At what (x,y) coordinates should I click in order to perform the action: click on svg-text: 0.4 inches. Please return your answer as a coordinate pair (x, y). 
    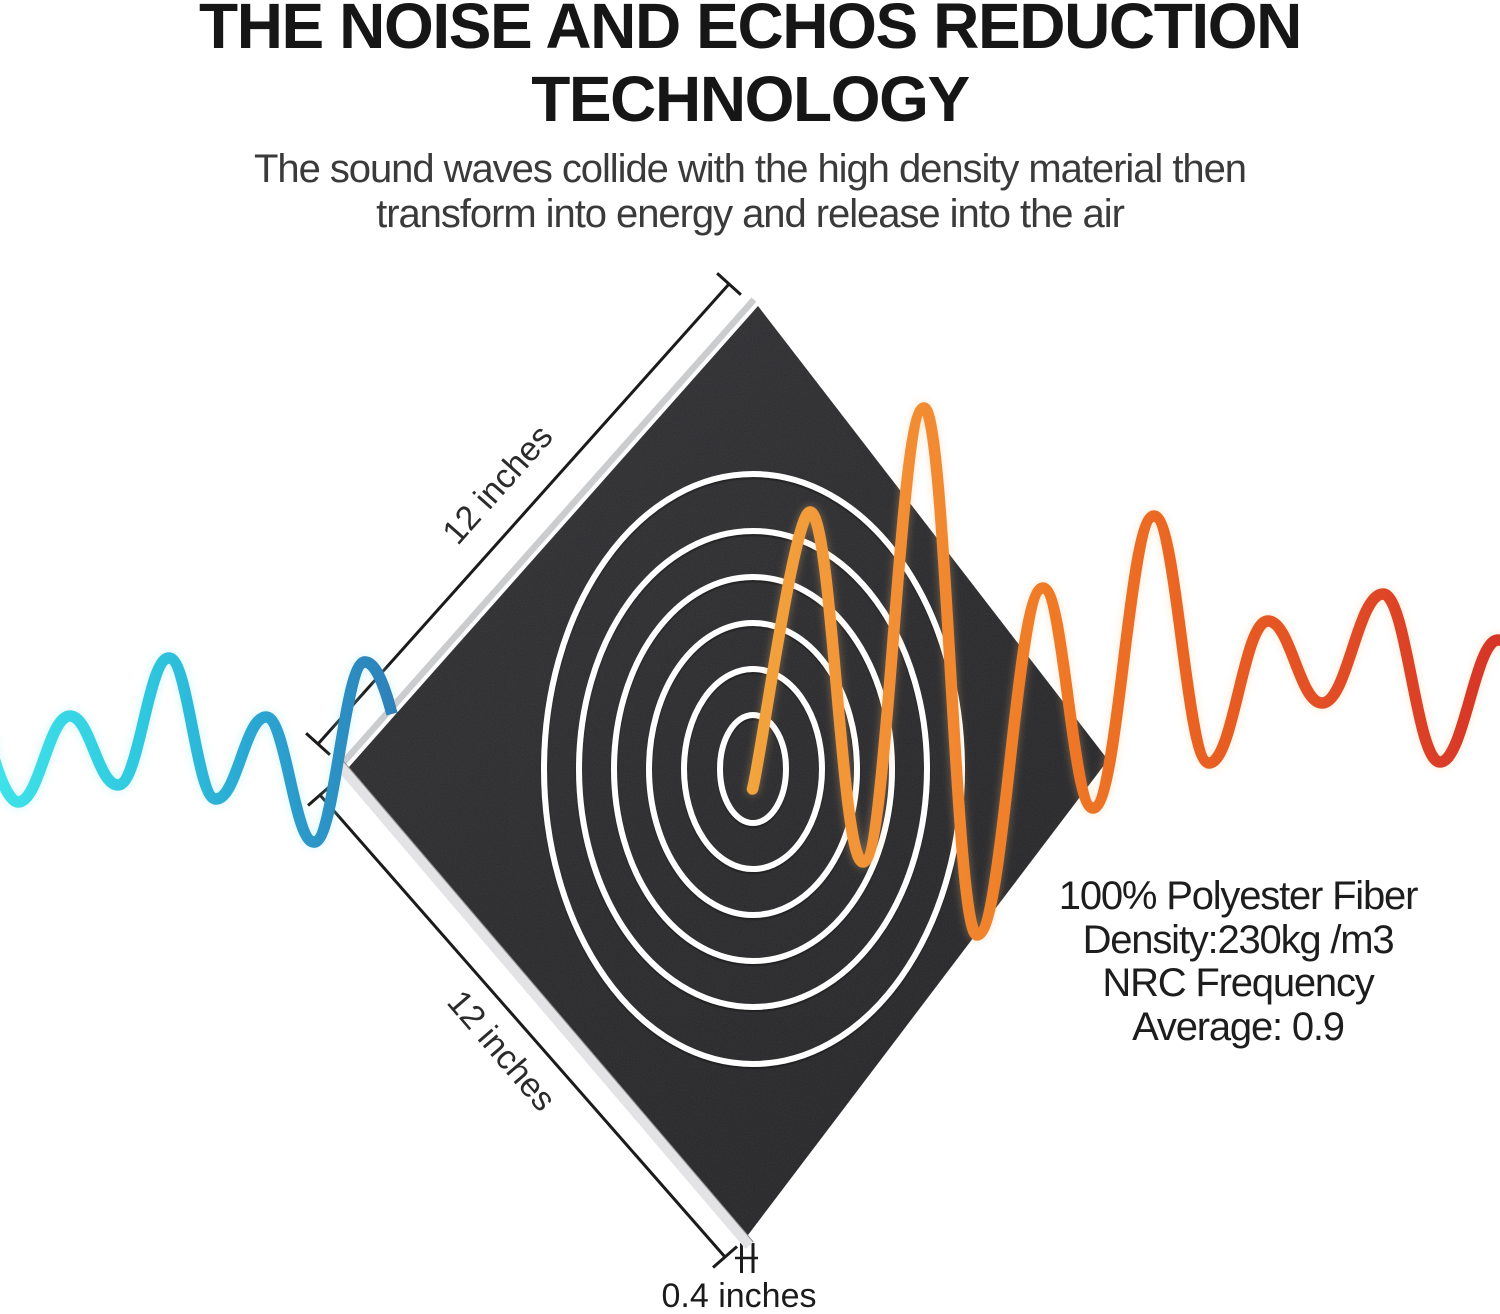
    Looking at the image, I should click on (739, 1295).